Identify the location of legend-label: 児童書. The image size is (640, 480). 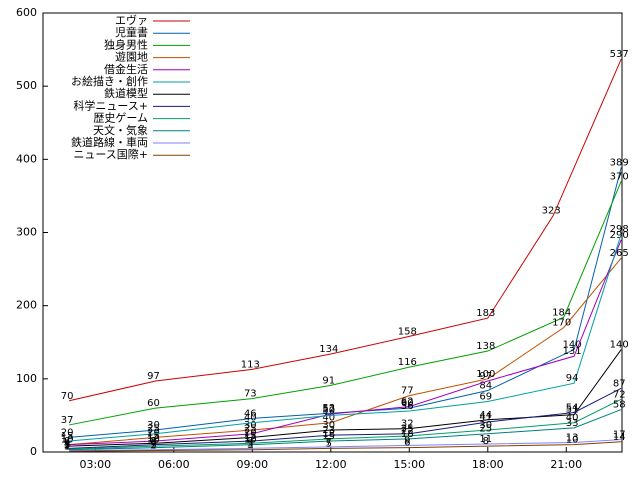
(131, 32).